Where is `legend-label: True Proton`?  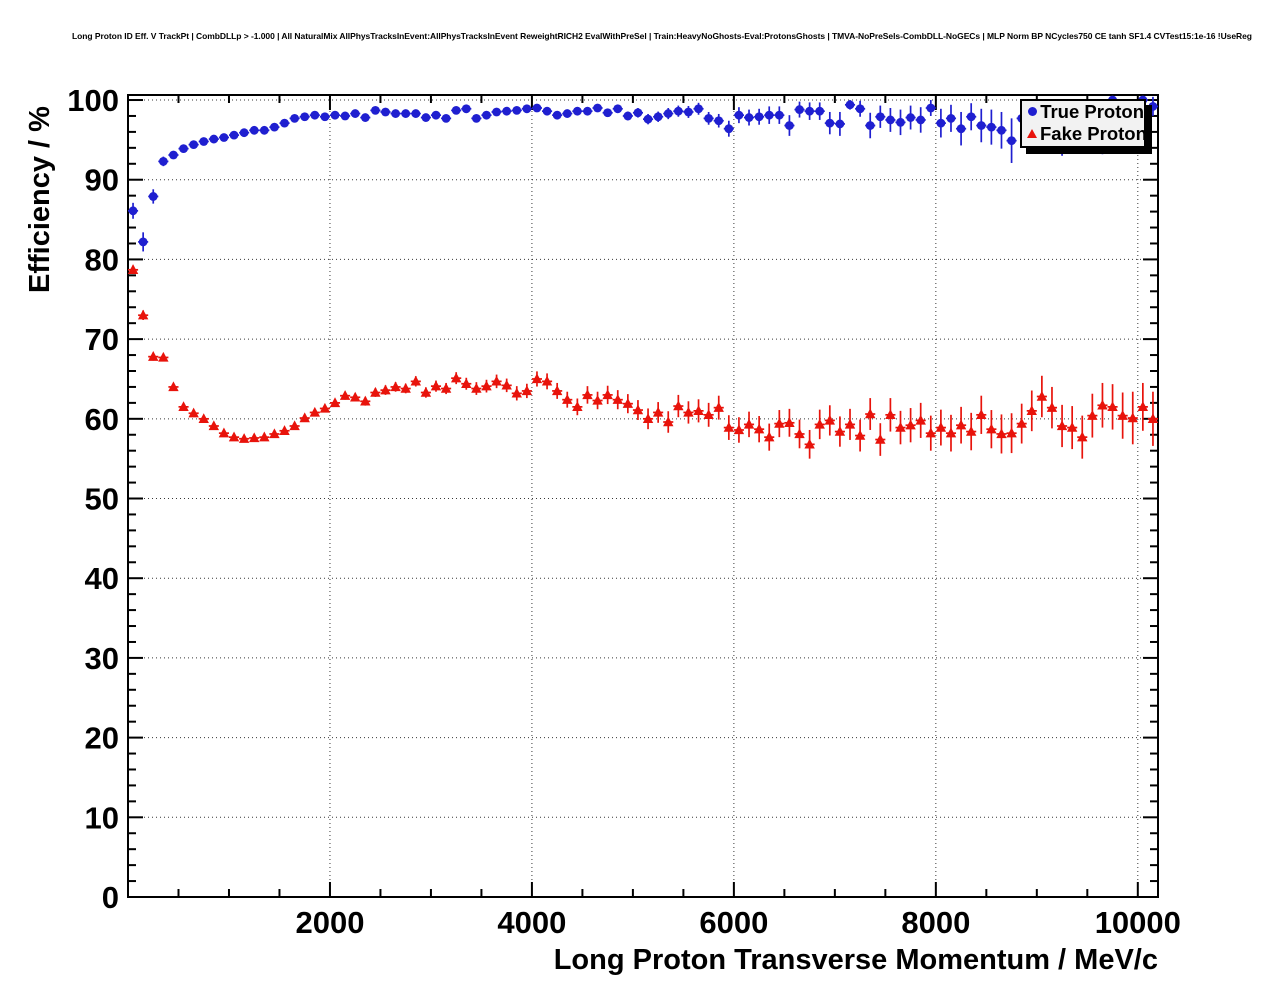
legend-label: True Proton is located at coordinates (1092, 111).